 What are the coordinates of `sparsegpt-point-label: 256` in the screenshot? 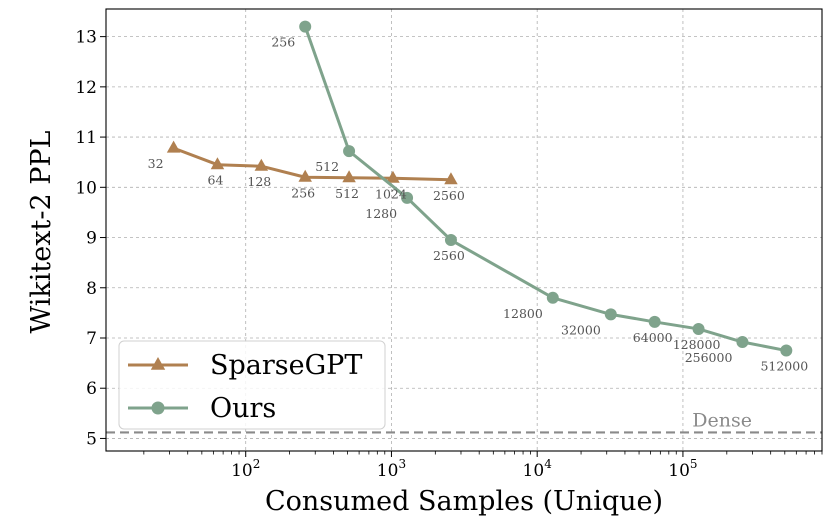 It's located at (303, 192).